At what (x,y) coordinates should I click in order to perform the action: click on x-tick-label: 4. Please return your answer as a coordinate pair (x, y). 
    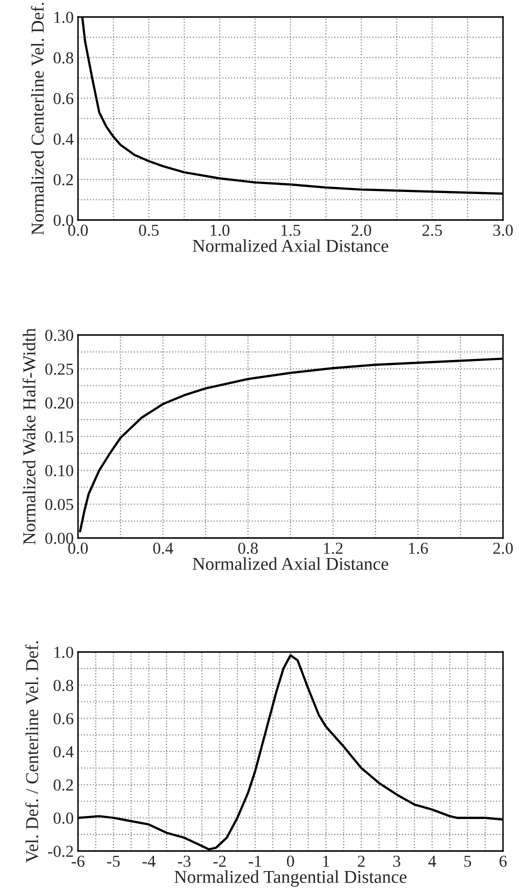
    Looking at the image, I should click on (432, 861).